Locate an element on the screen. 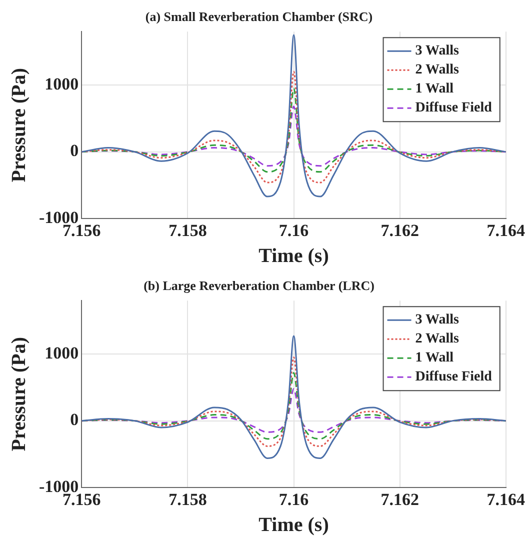 This screenshot has height=554, width=532. chart-title: (b) Large Reverberation Chamber (LRC) is located at coordinates (259, 286).